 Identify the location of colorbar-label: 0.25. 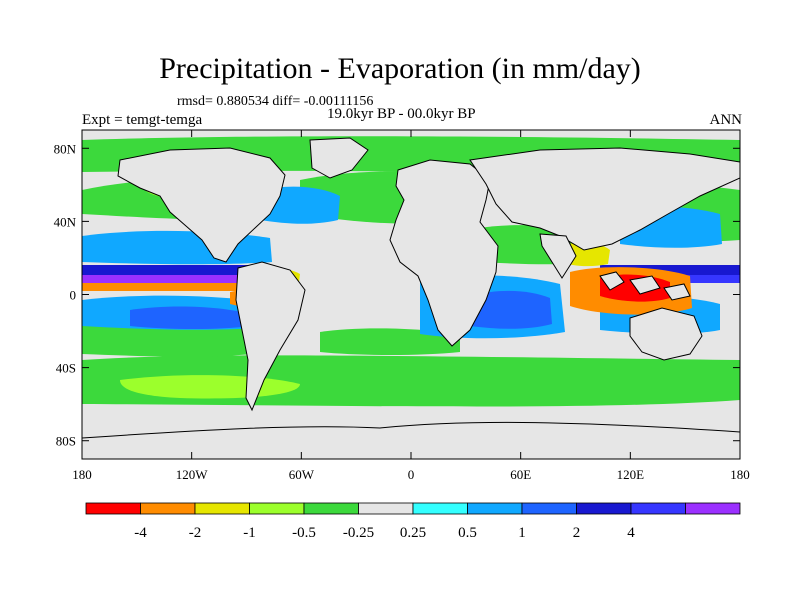
(413, 533).